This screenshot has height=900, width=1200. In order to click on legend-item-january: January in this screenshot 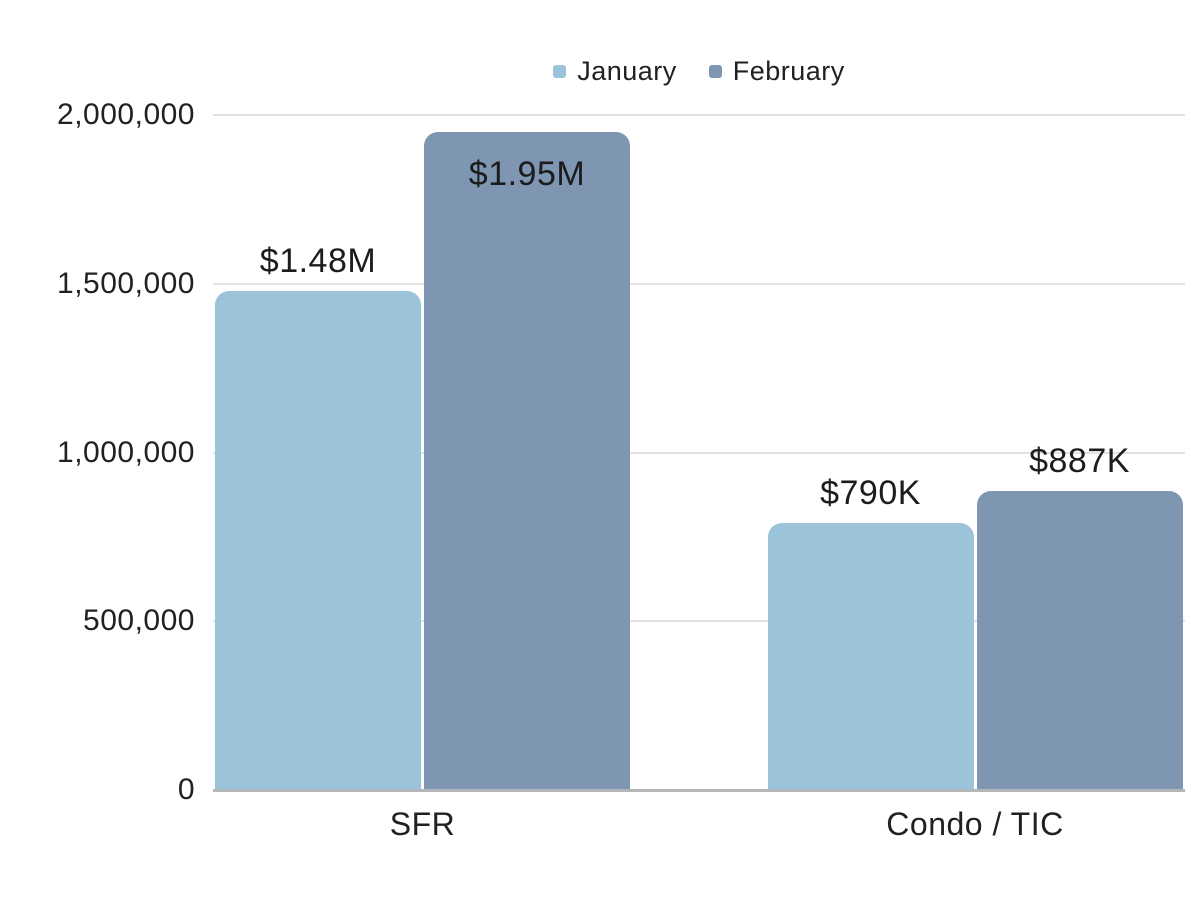, I will do `click(615, 71)`.